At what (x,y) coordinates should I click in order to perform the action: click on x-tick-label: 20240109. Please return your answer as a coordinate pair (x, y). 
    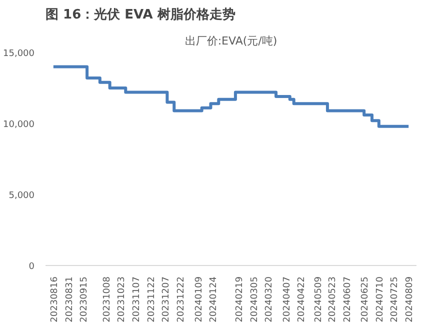
    Looking at the image, I should click on (199, 299).